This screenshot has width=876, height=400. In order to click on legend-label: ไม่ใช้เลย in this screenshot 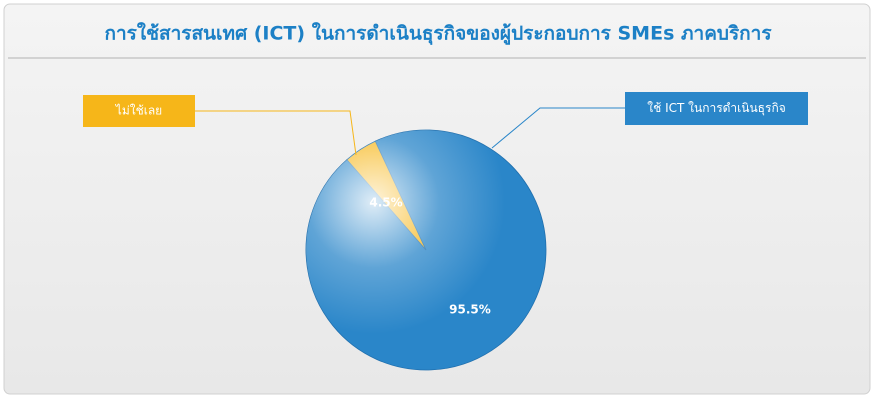, I will do `click(138, 111)`.